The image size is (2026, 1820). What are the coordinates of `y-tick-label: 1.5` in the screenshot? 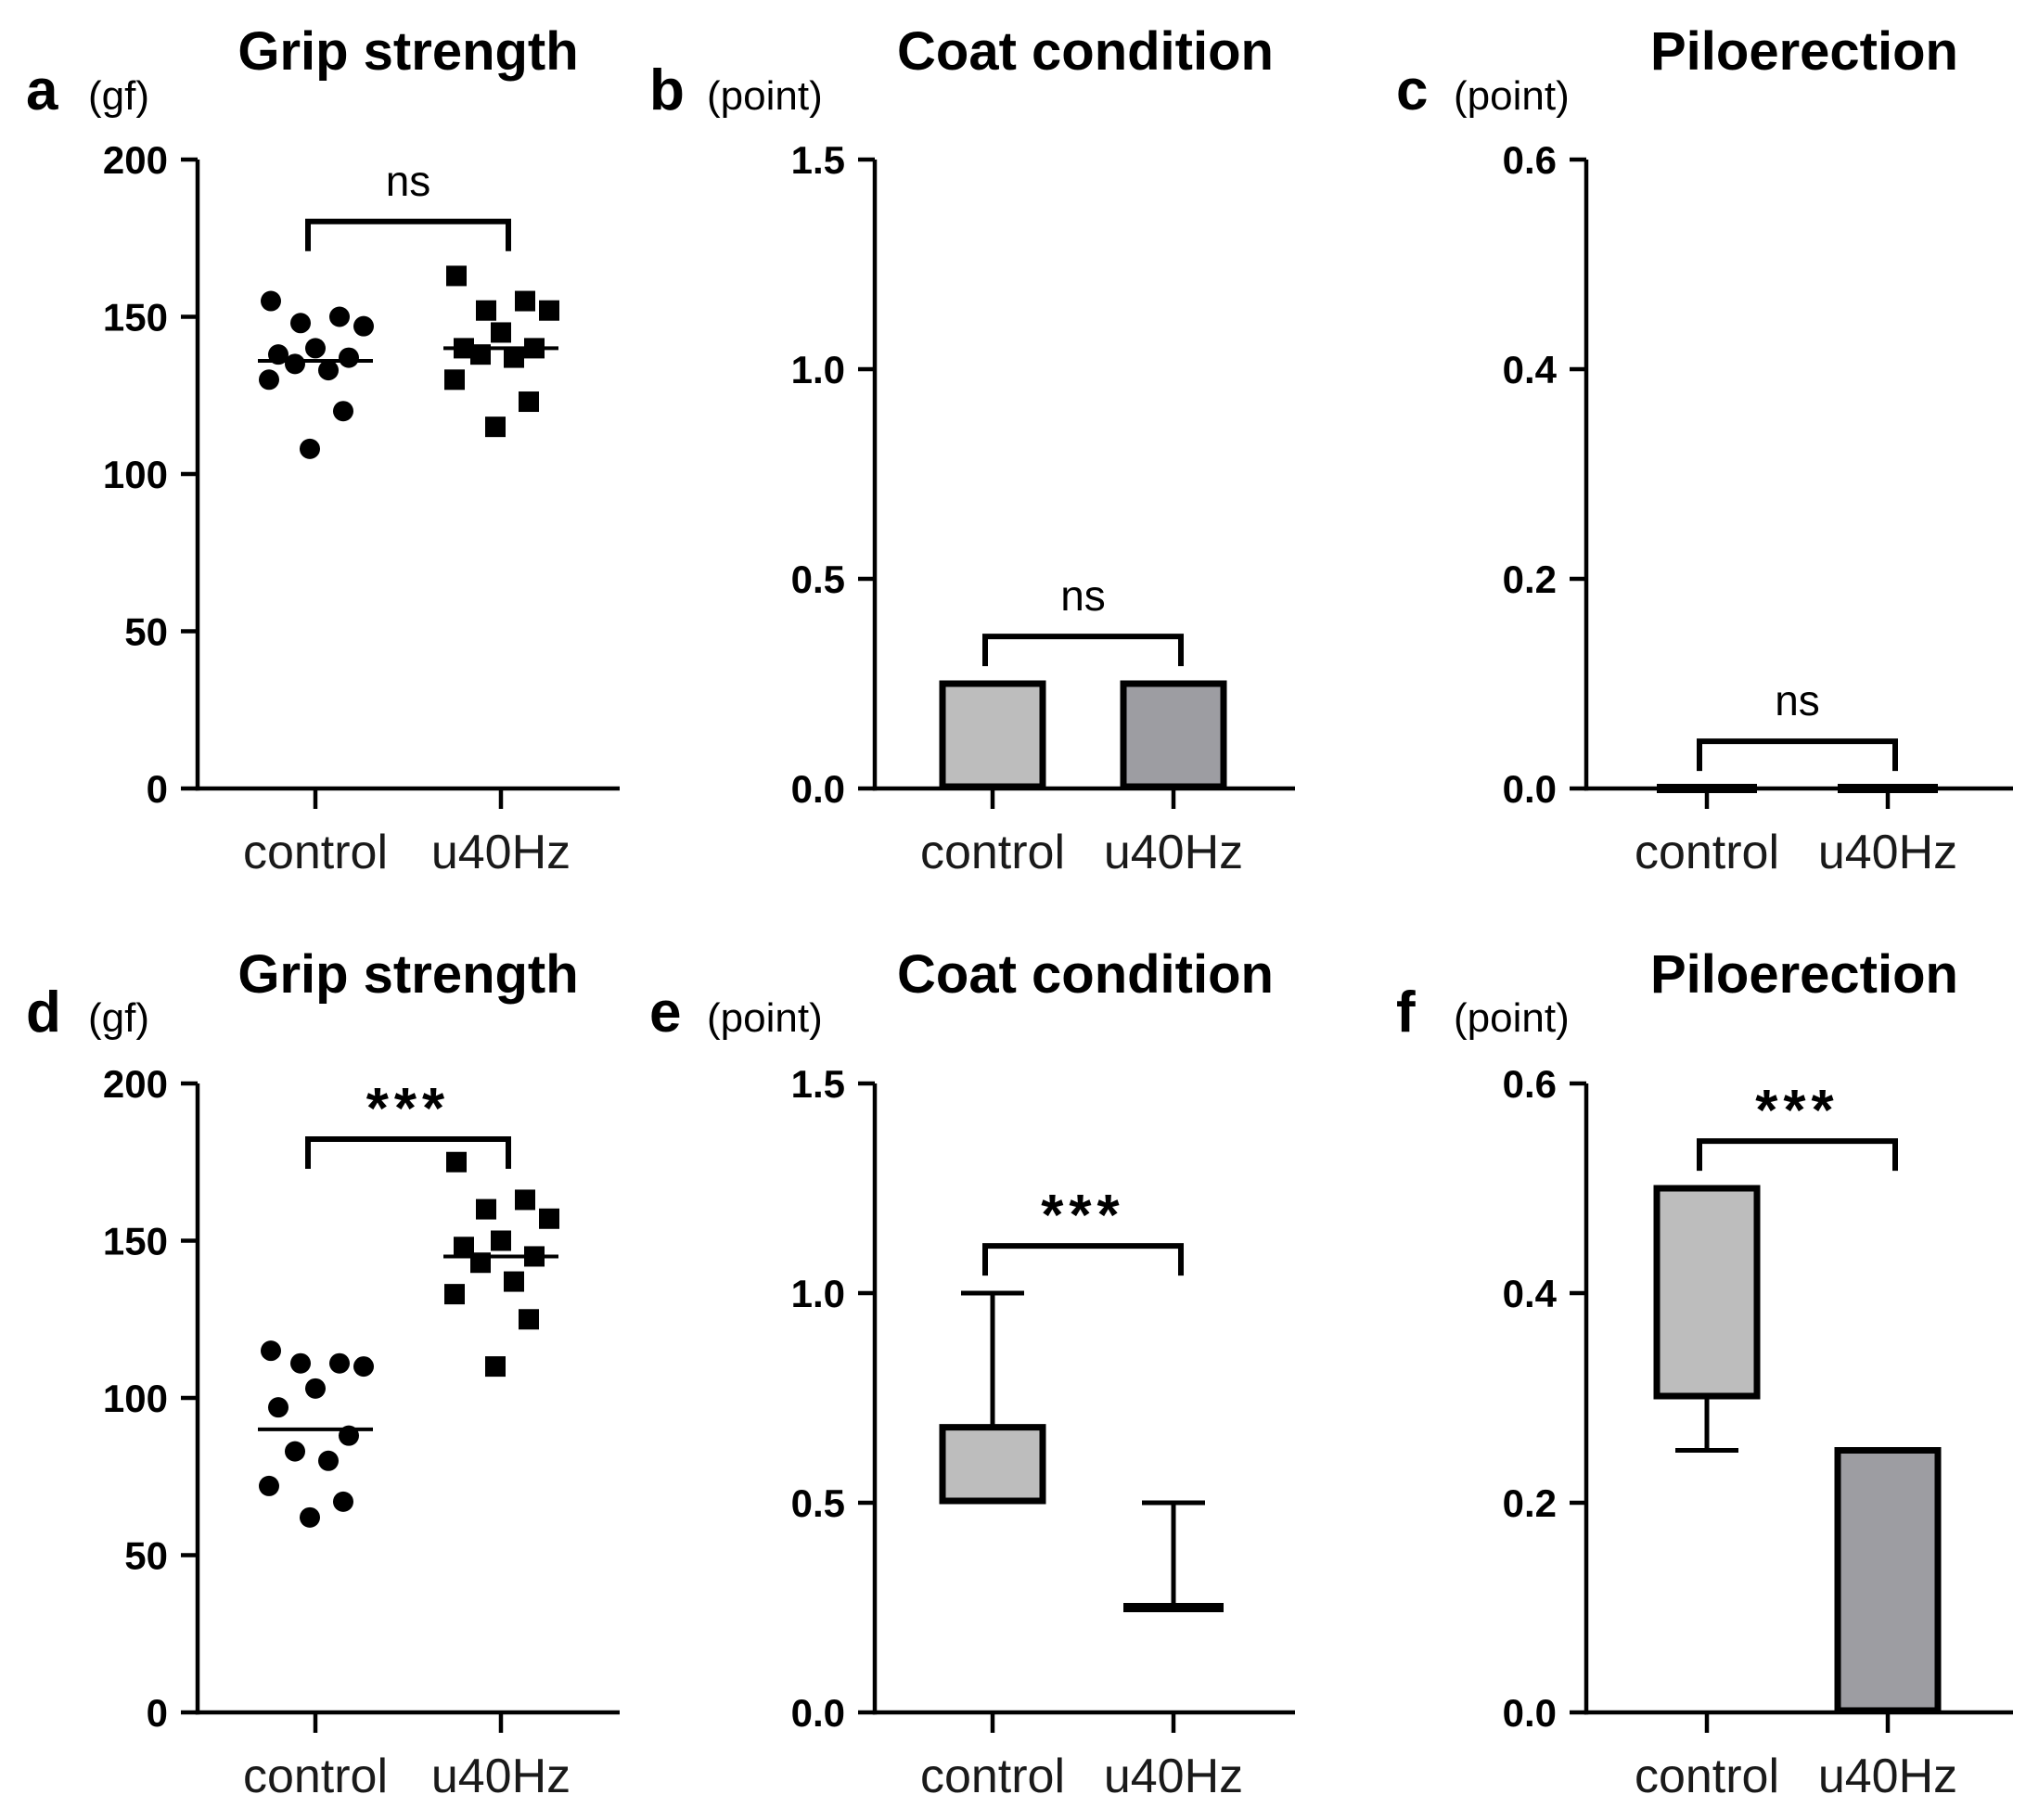 It's located at (818, 1084).